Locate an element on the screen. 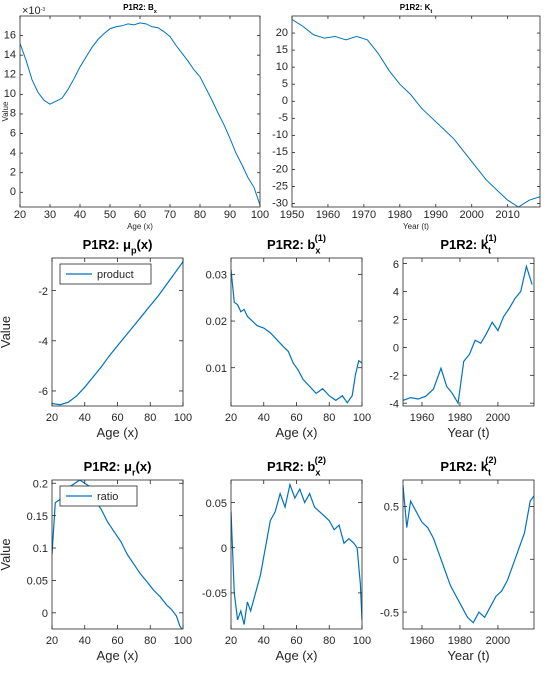 Image resolution: width=550 pixels, height=677 pixels. chart-title: P1R2: Bx is located at coordinates (140, 9).